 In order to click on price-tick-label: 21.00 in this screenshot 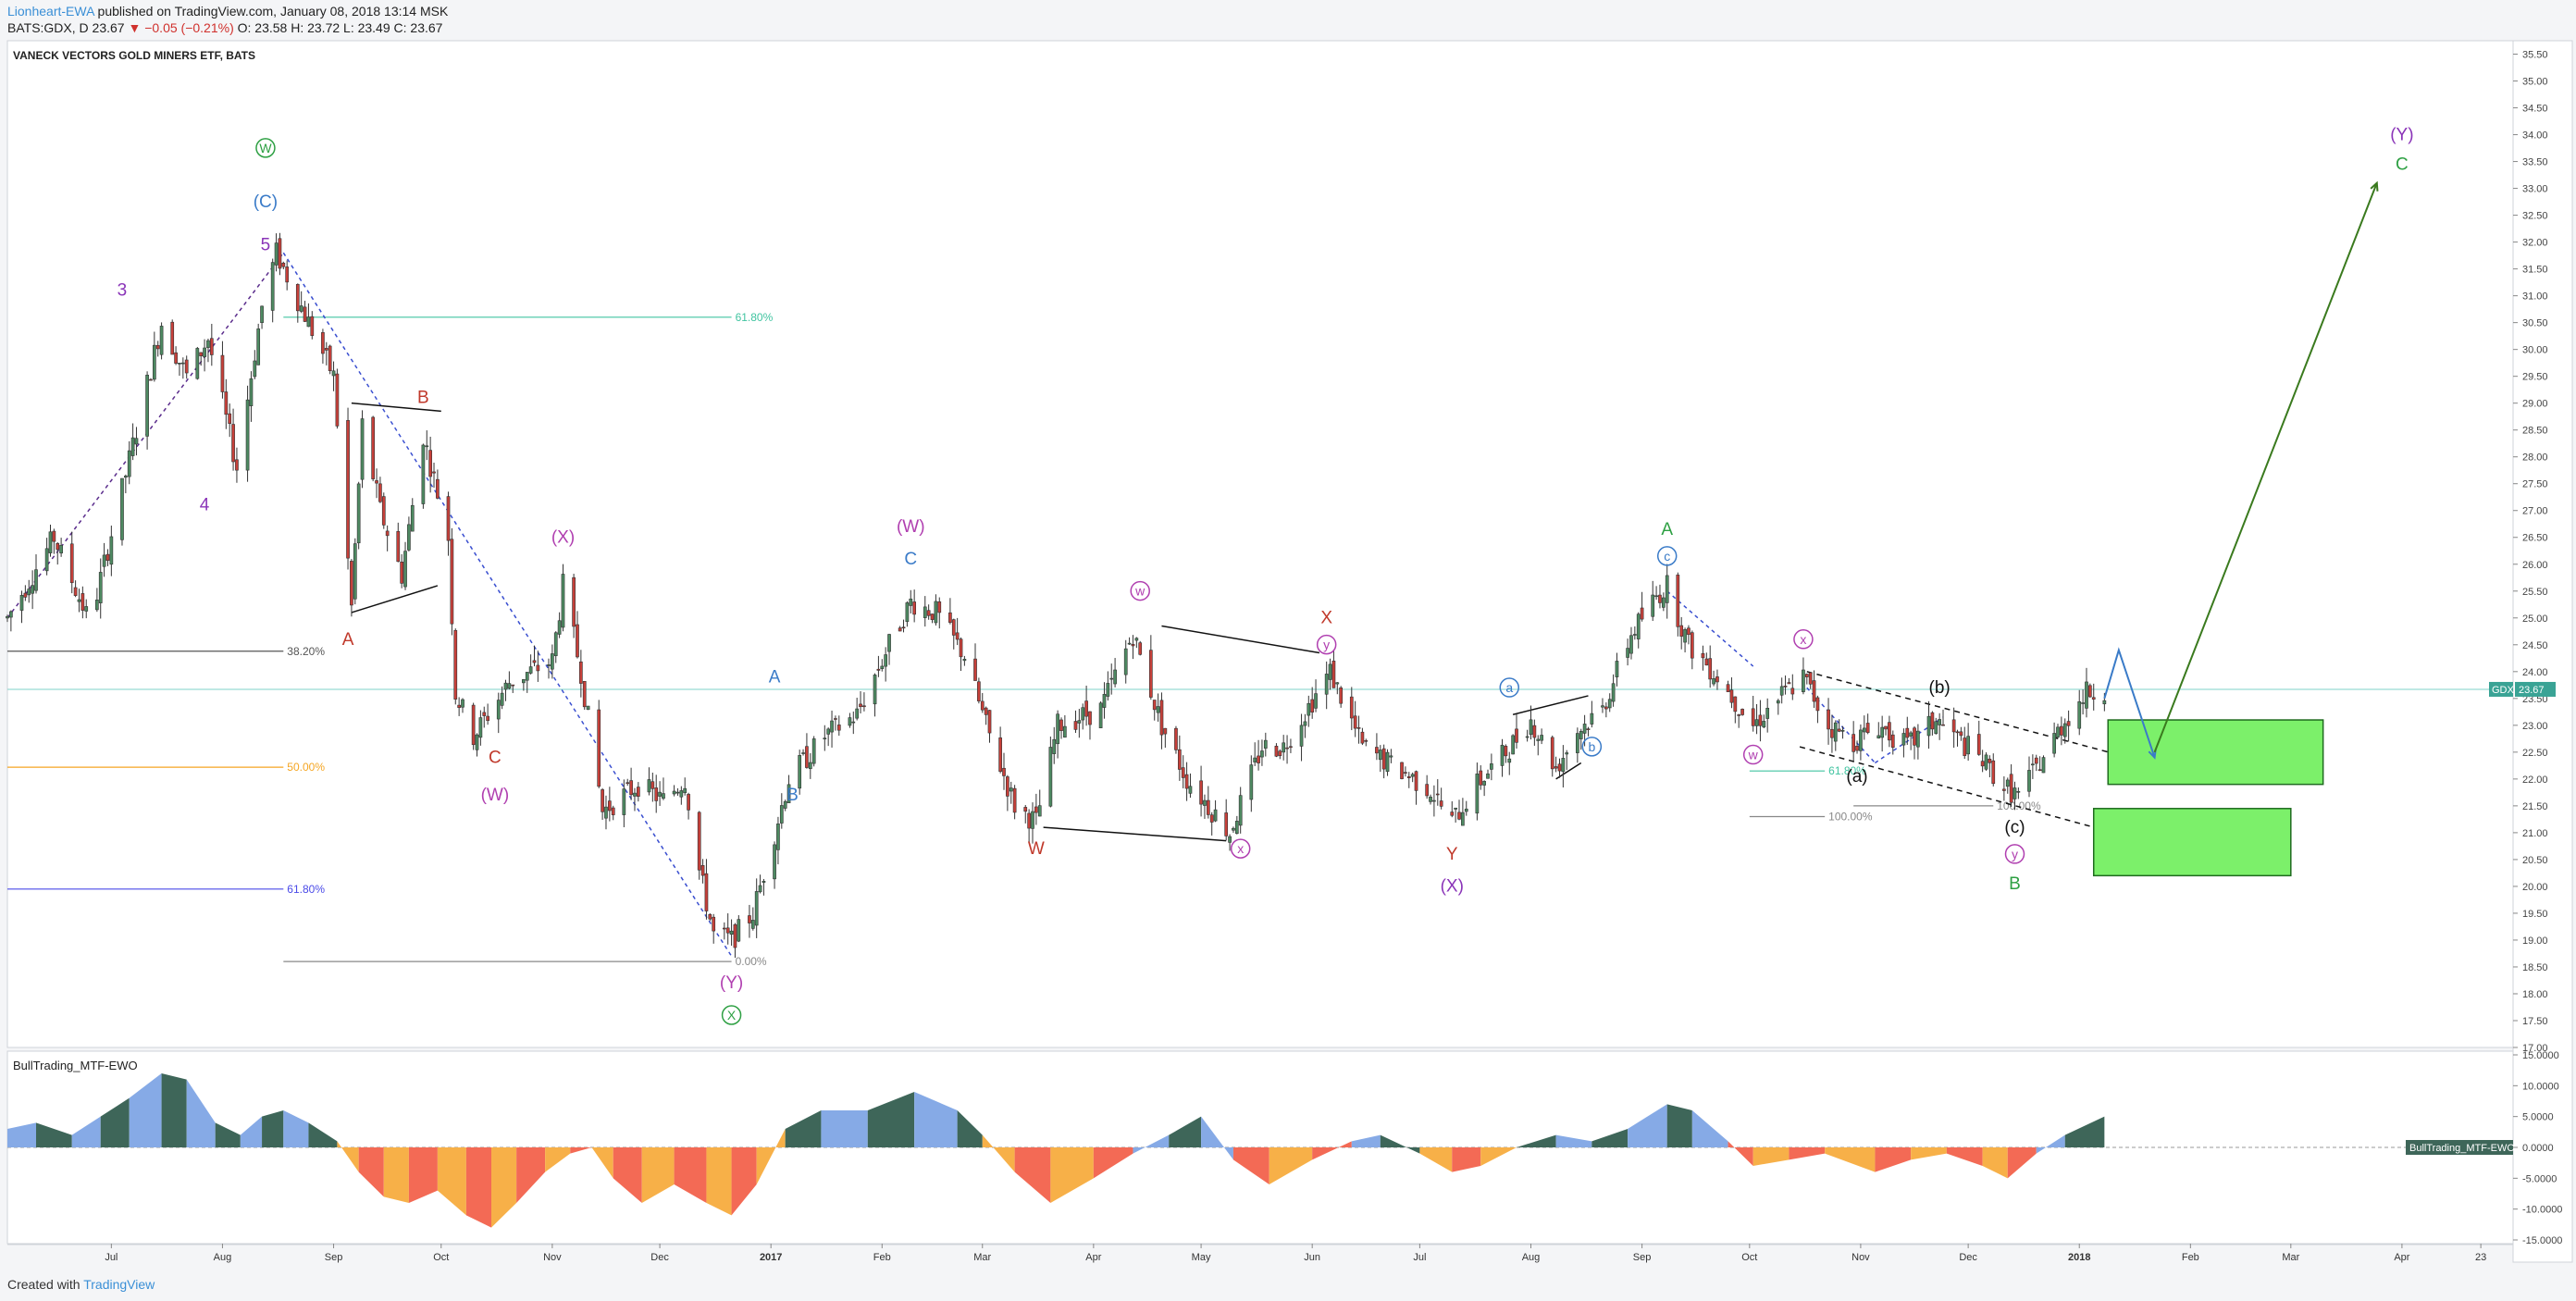, I will do `click(2535, 834)`.